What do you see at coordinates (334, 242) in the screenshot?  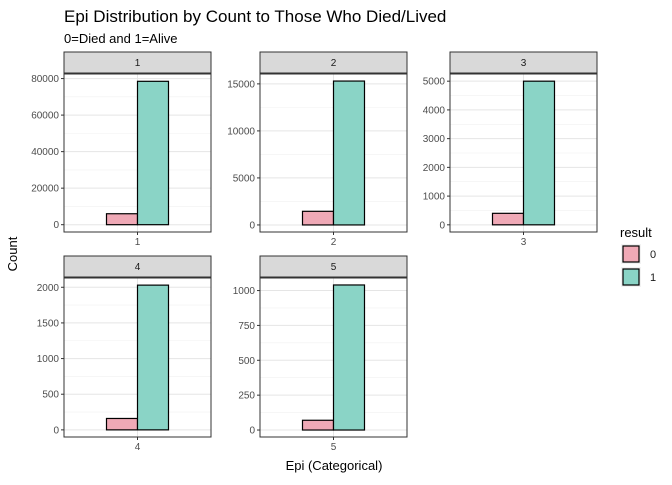 I see `x-tick-label: 2` at bounding box center [334, 242].